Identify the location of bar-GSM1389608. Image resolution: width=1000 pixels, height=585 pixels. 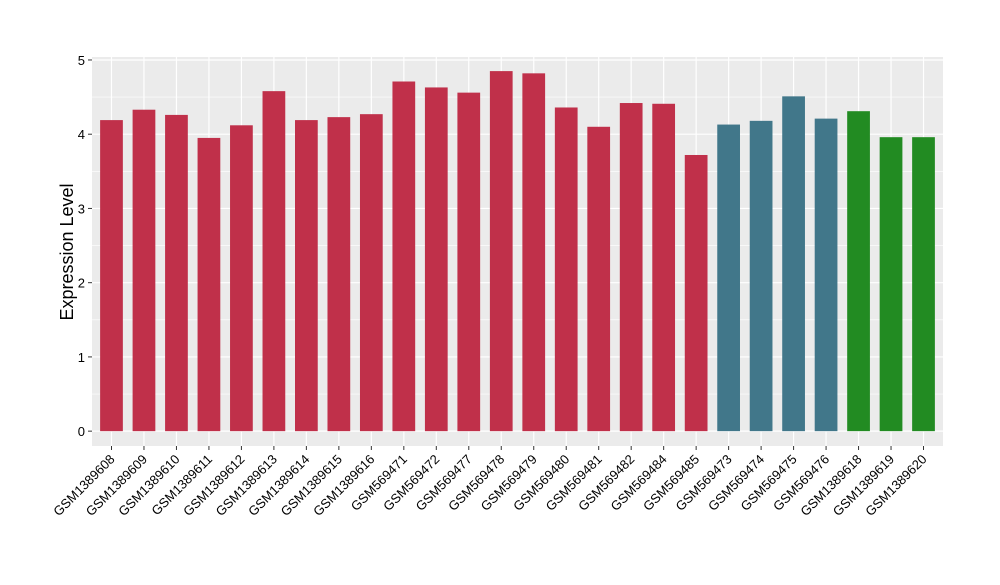
(111, 276).